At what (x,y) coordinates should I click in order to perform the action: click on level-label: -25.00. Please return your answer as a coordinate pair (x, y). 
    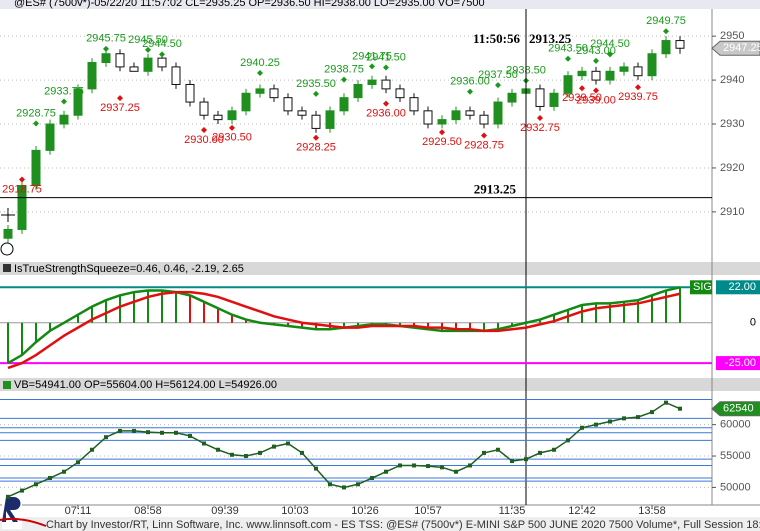
    Looking at the image, I should click on (740, 363).